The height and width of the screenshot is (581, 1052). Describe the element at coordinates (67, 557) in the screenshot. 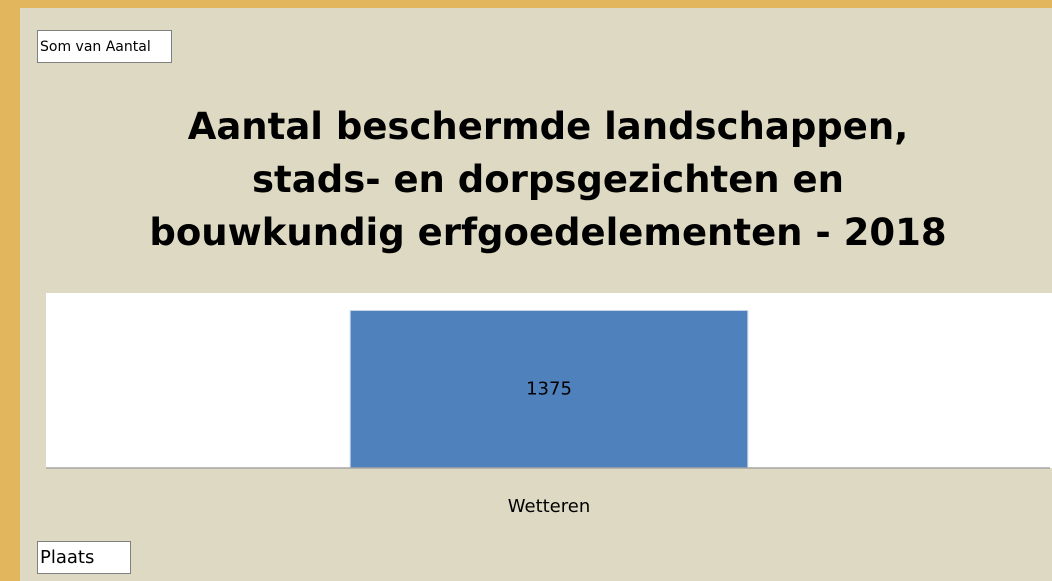

I see `axis-field-label: Plaats` at that location.